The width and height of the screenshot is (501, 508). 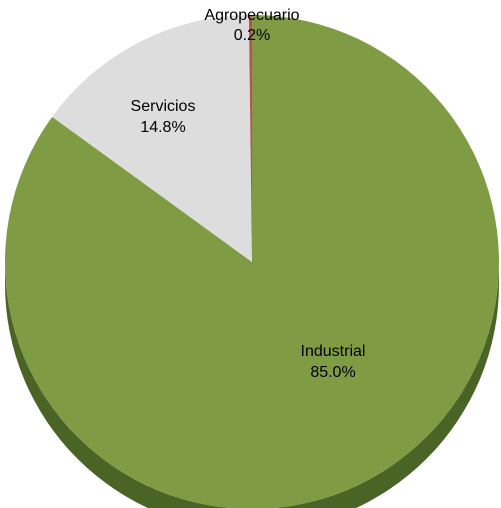 I want to click on slice-label-agropecuario-name: Agropecuario, so click(x=251, y=15).